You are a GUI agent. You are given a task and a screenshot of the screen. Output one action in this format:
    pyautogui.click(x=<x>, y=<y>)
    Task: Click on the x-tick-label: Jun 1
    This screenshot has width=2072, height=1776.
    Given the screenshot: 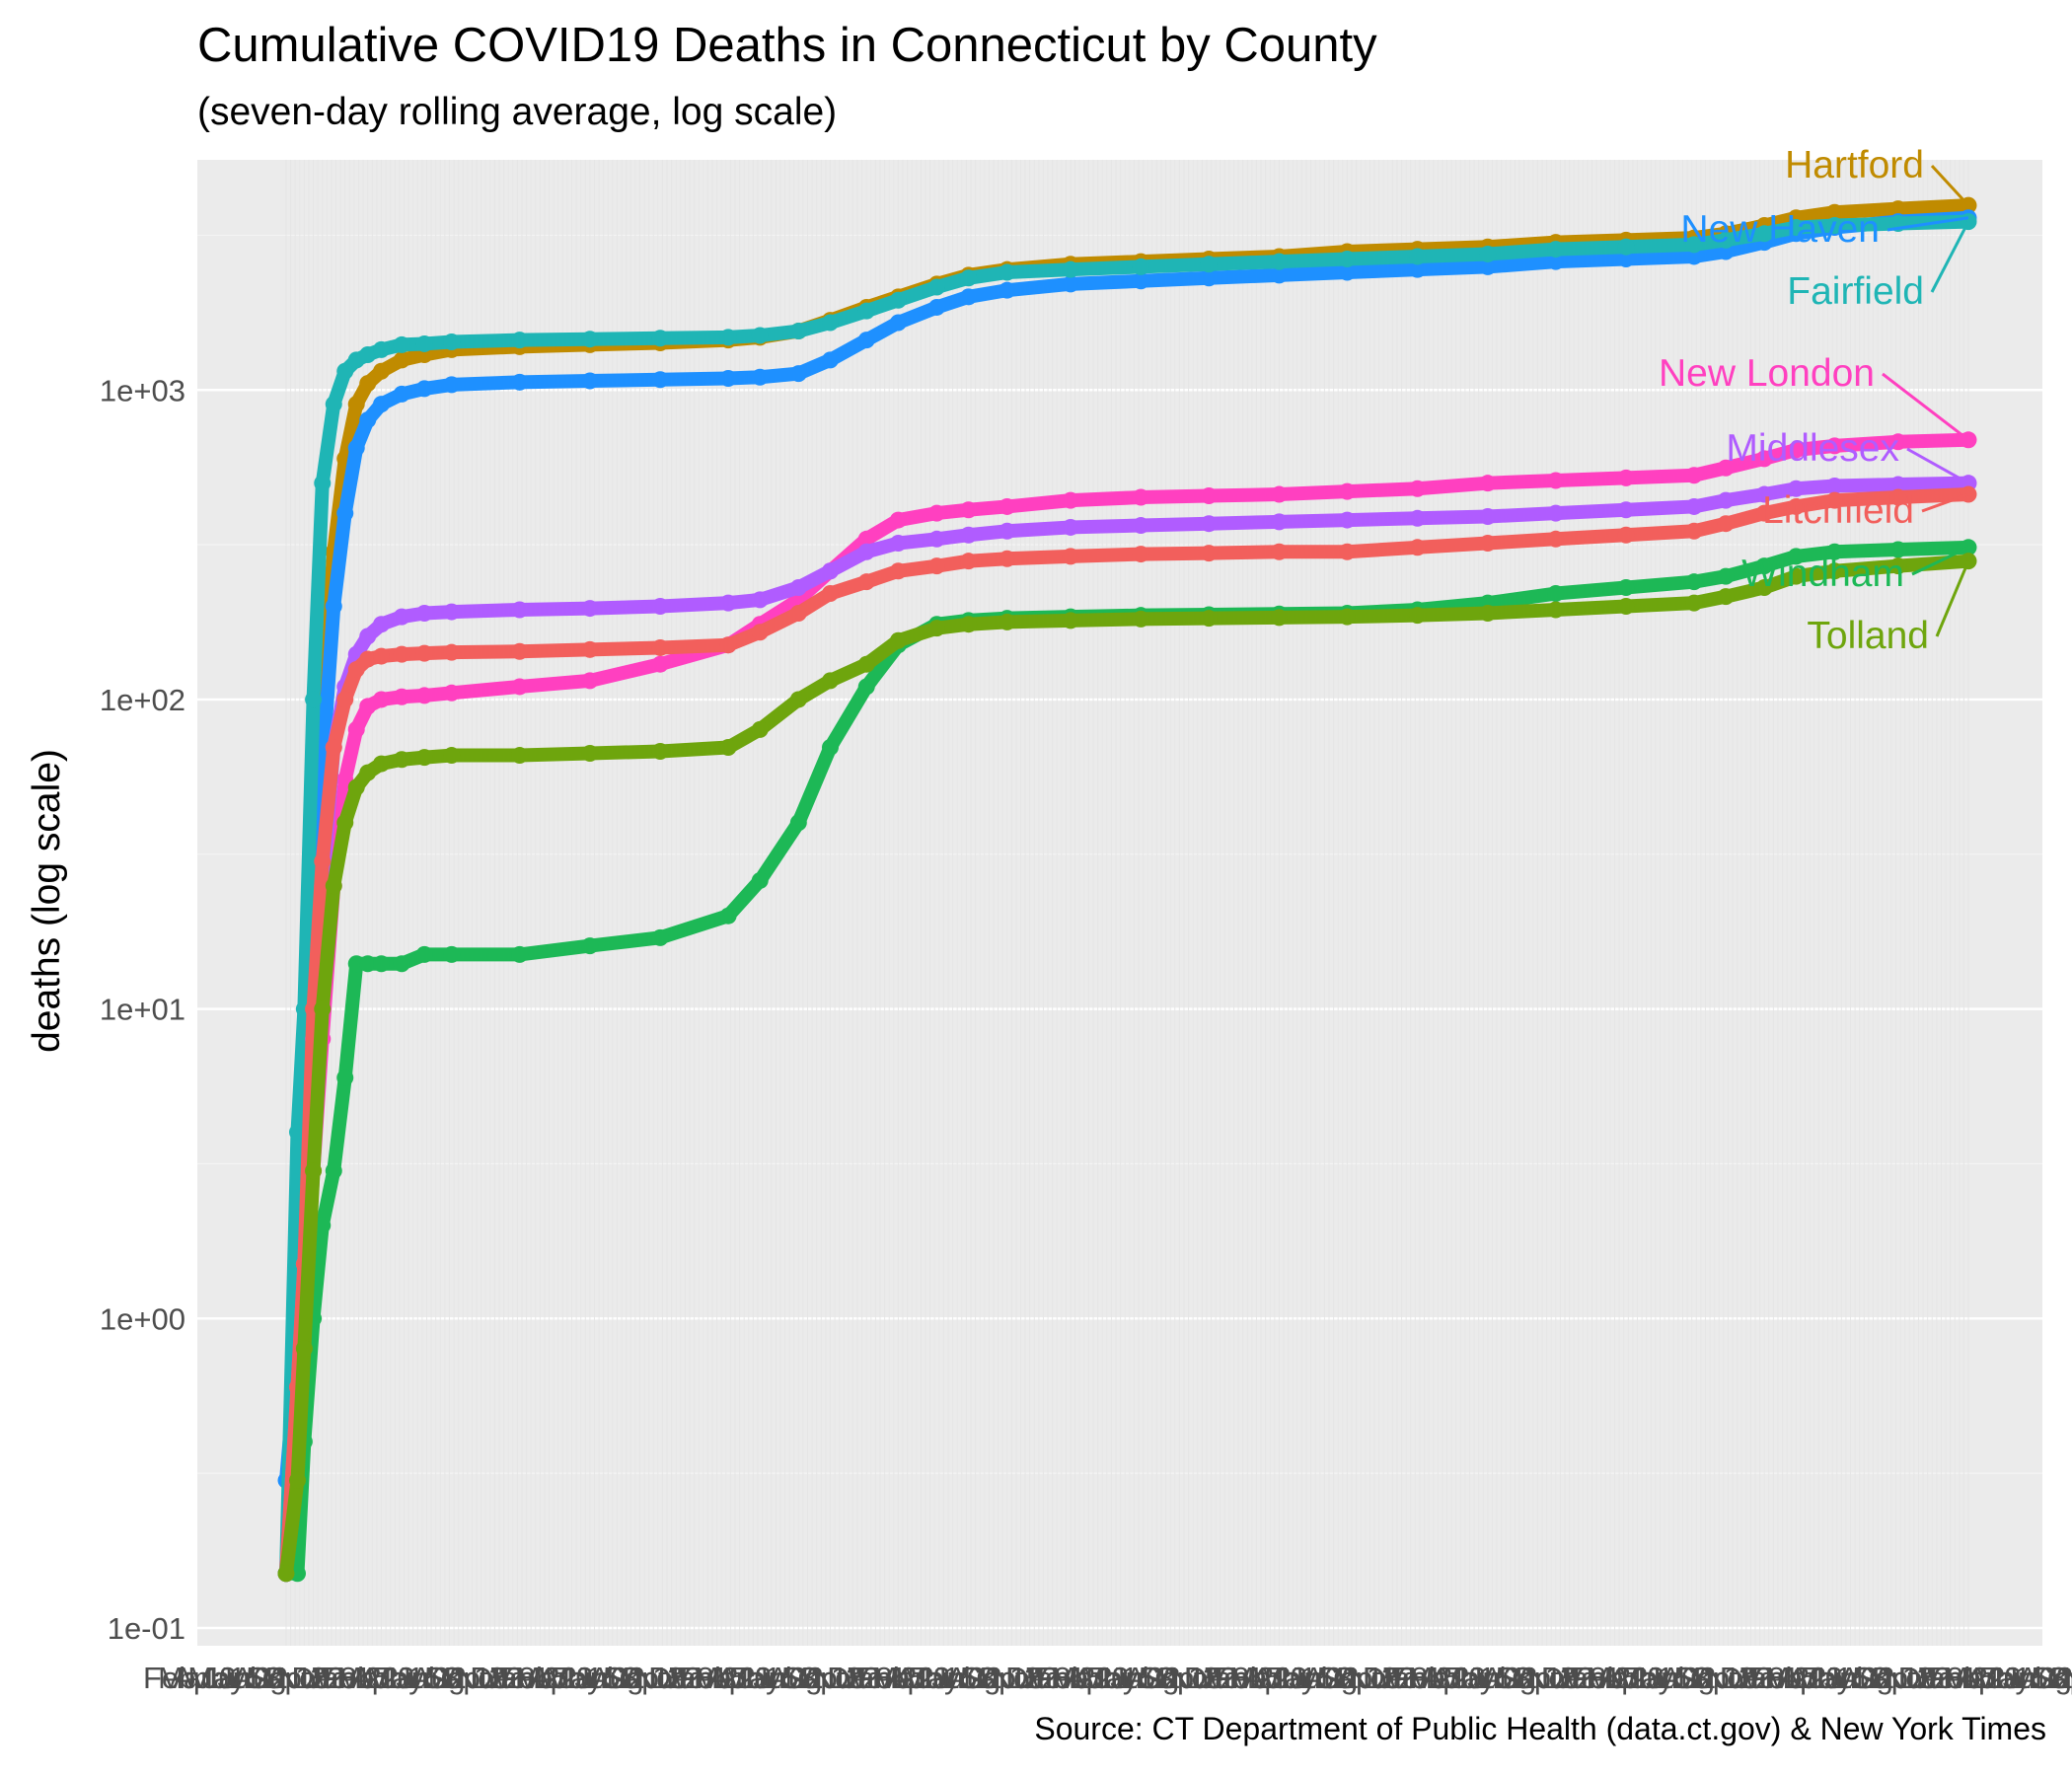 What is the action you would take?
    pyautogui.click(x=240, y=1678)
    